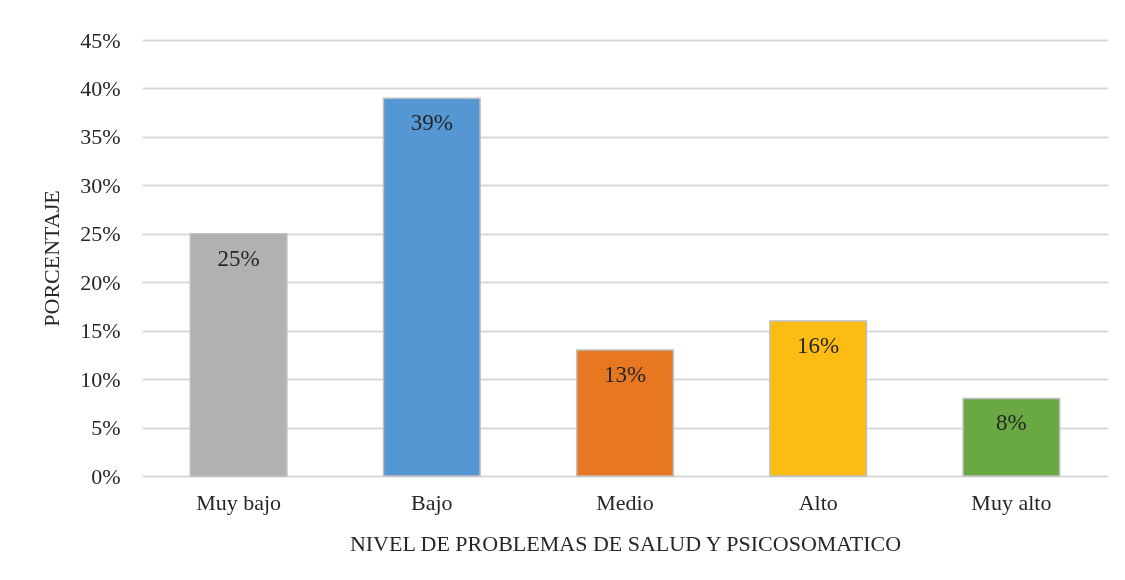 The image size is (1125, 580). I want to click on x-tick-label: Bajo, so click(432, 502).